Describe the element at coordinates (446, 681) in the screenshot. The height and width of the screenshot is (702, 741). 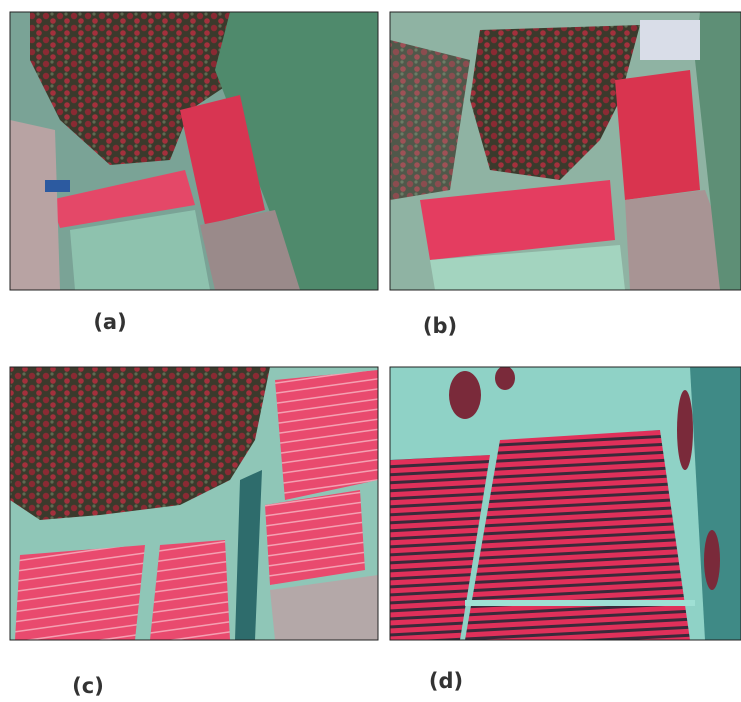
I see `panel-label: (d)` at that location.